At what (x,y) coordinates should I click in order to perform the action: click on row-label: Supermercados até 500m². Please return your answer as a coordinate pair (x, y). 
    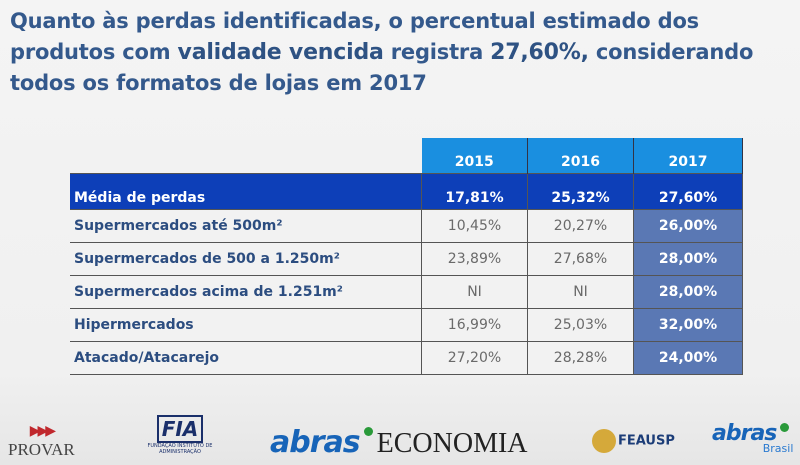
    Looking at the image, I should click on (246, 226).